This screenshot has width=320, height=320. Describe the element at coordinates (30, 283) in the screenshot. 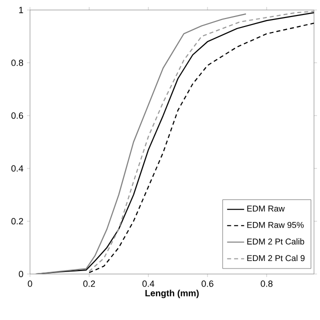

I see `x-tick-label: 0` at that location.